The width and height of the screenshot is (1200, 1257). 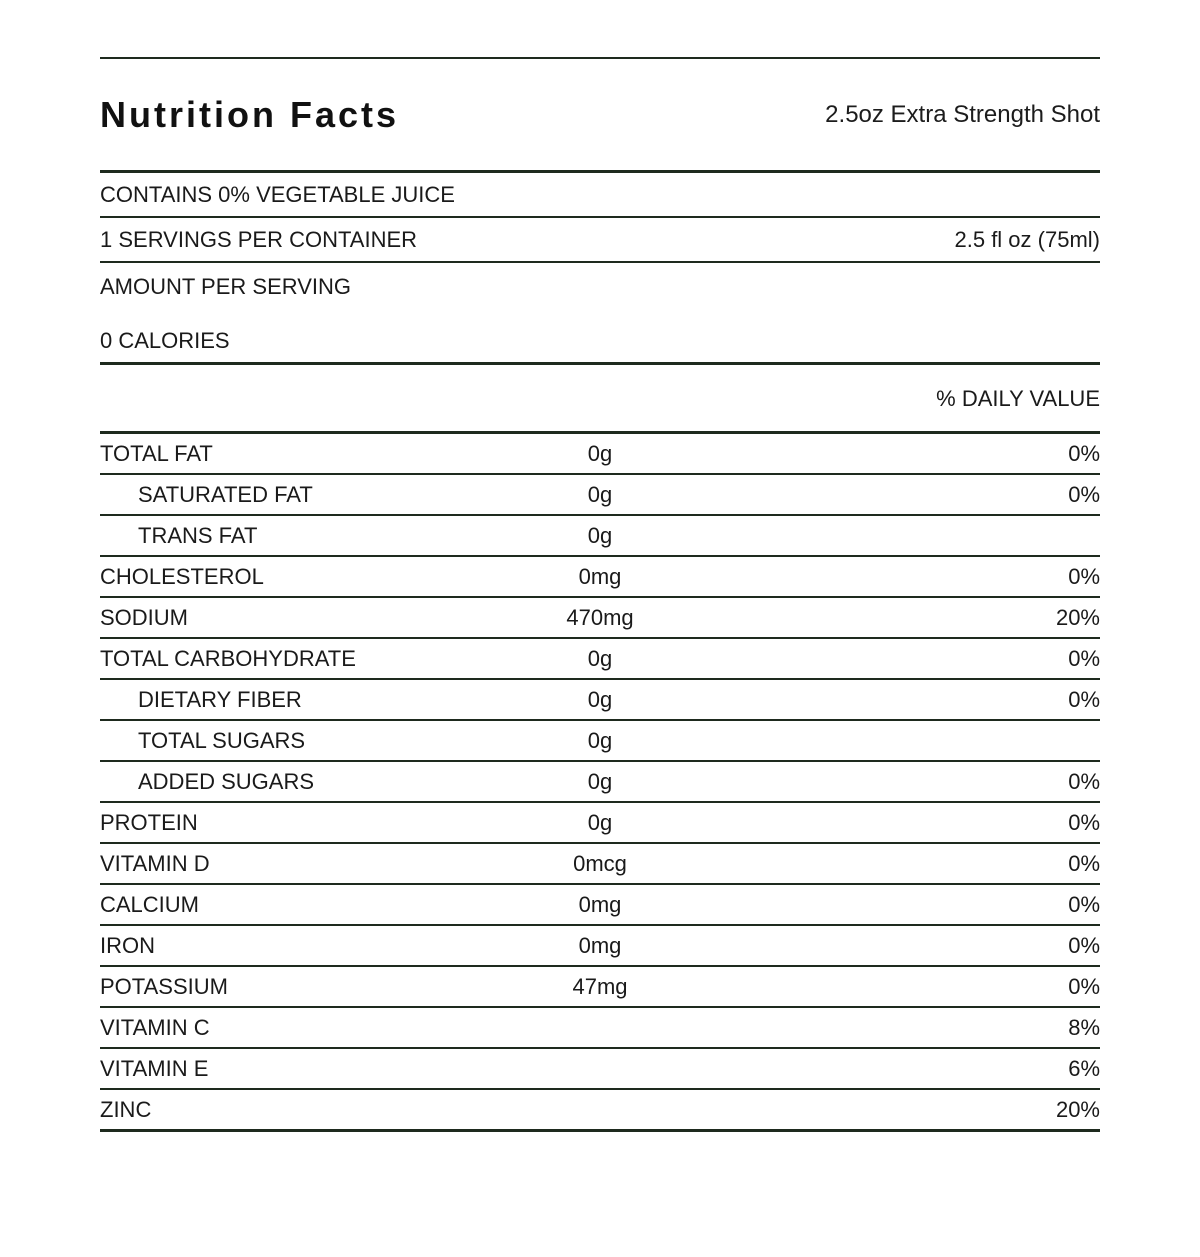 What do you see at coordinates (228, 658) in the screenshot?
I see `nutrient-name: TOTAL CARBOHYDRATE` at bounding box center [228, 658].